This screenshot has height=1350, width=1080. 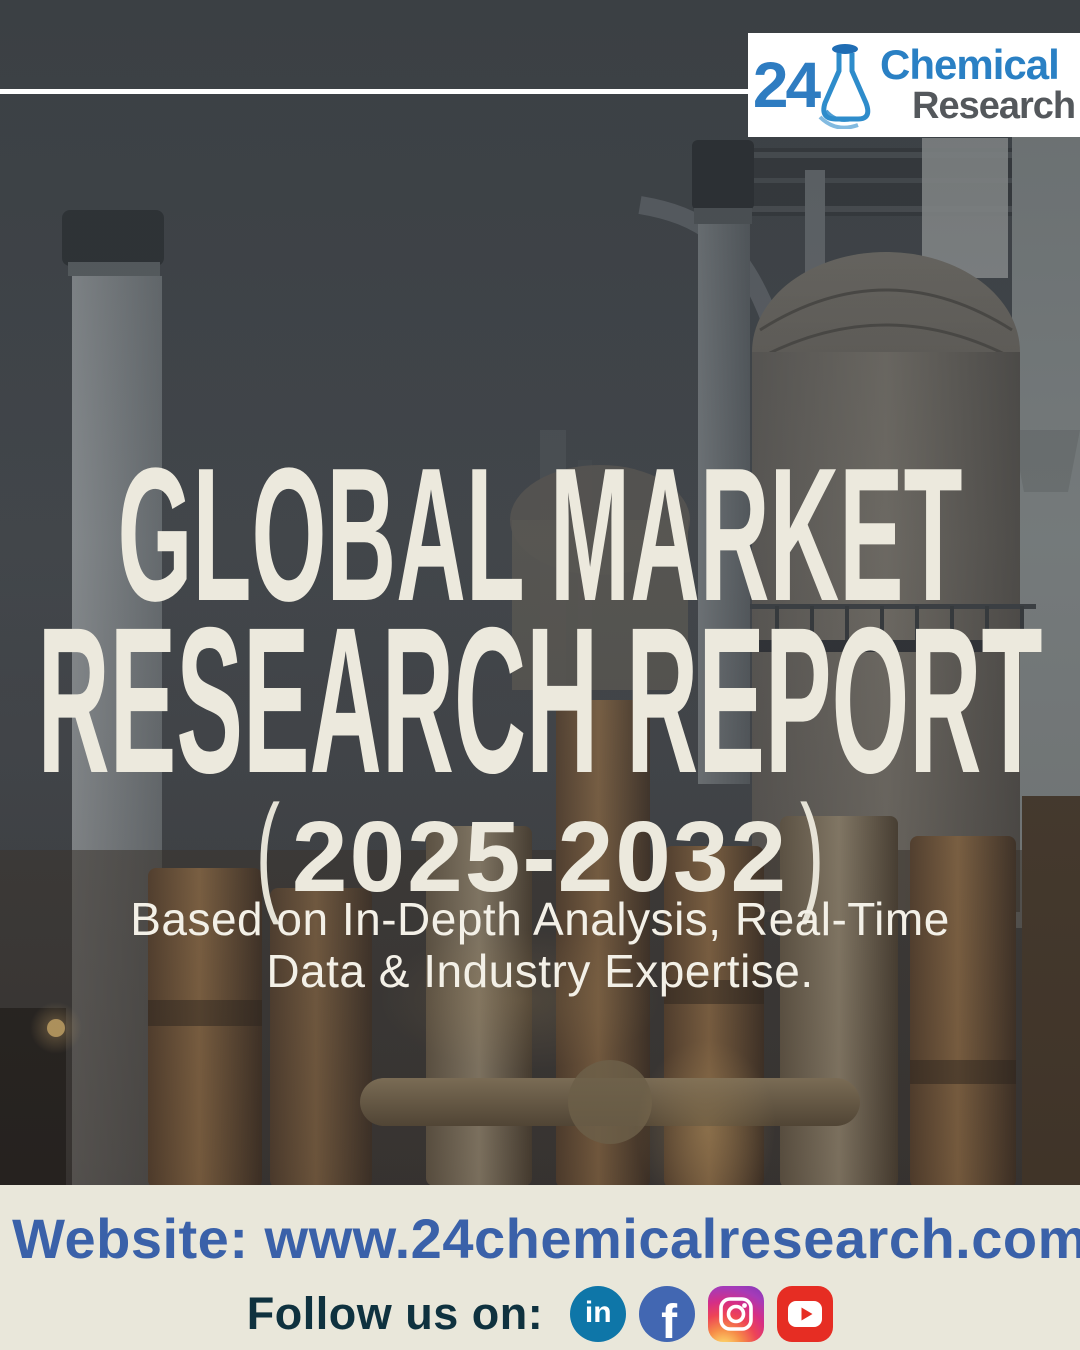 I want to click on title-line-2: RESEARCH REPORT, so click(x=540, y=682).